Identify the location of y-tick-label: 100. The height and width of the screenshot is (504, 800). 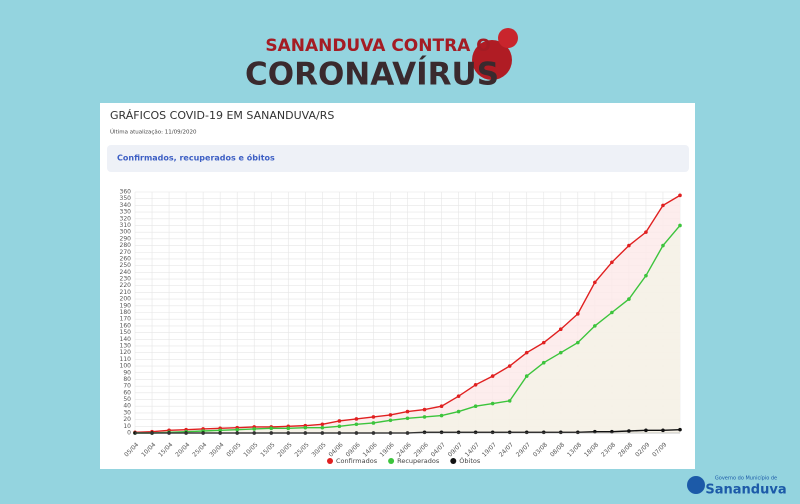
(126, 366).